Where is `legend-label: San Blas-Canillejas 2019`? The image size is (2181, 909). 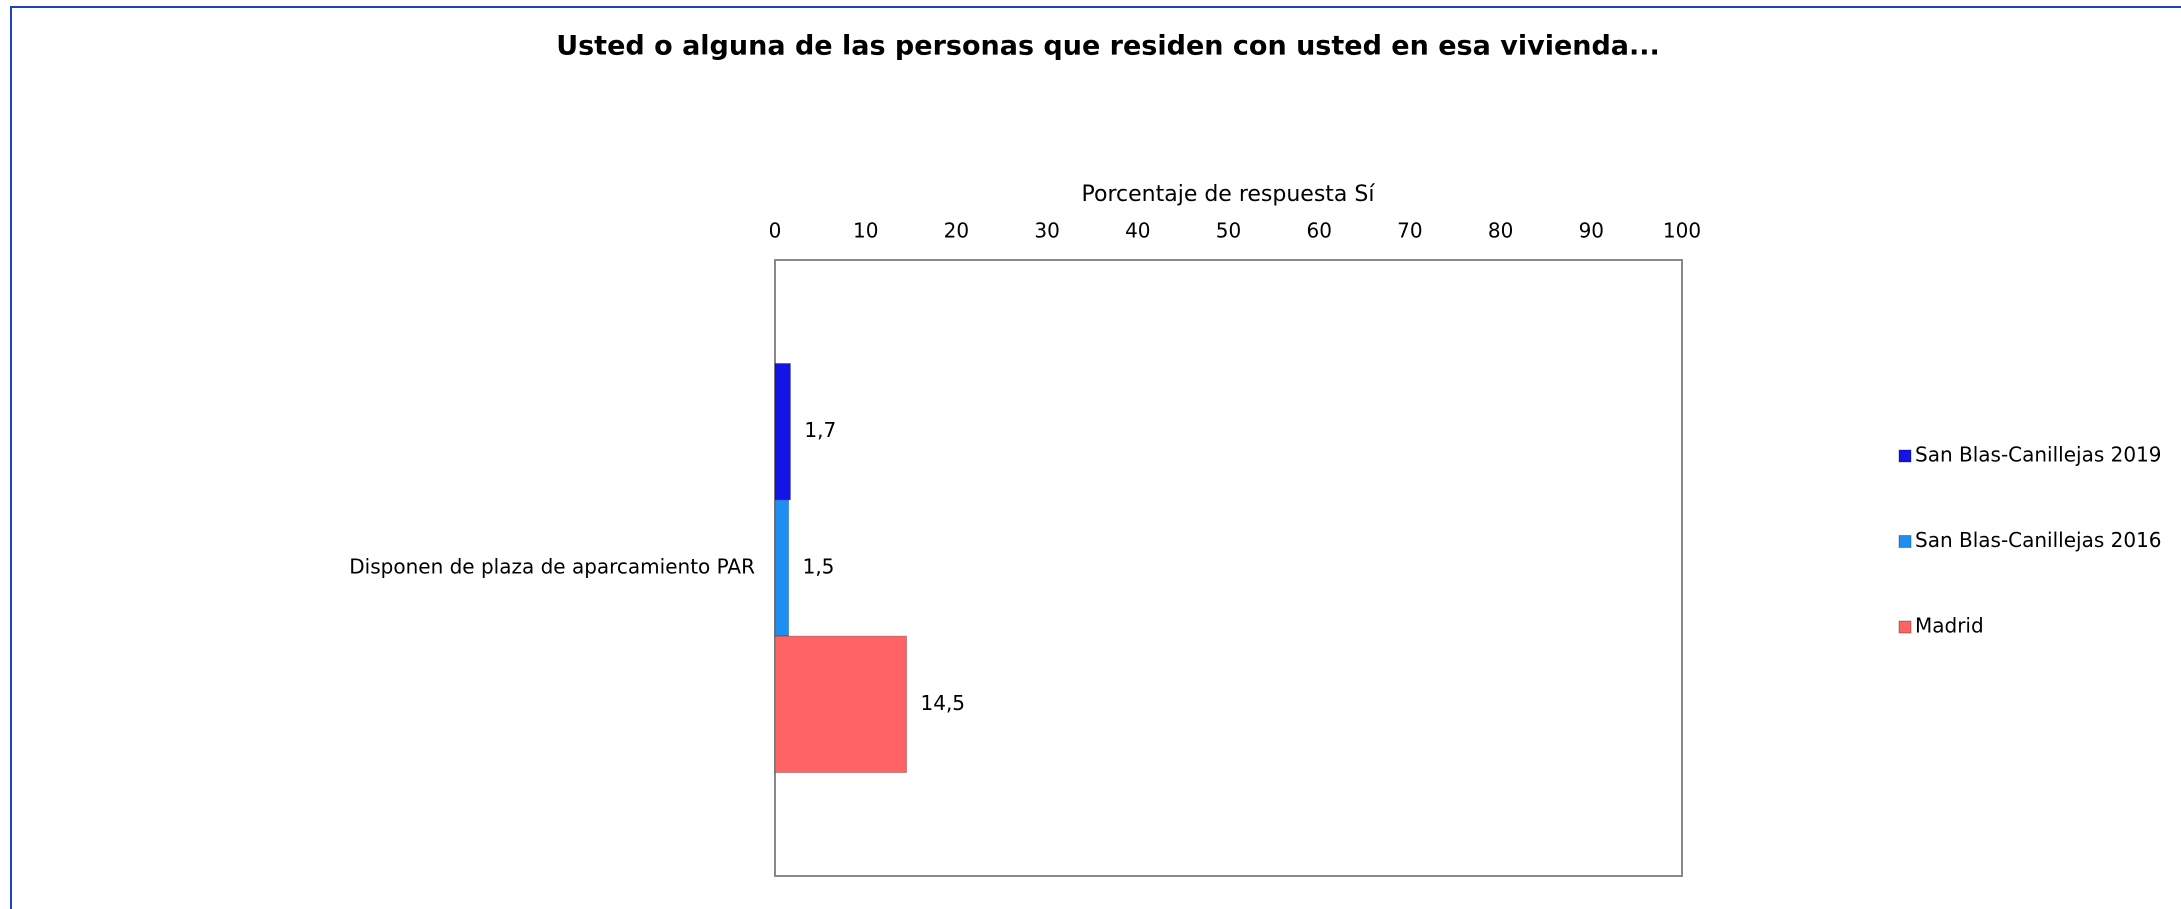
legend-label: San Blas-Canillejas 2019 is located at coordinates (2038, 455).